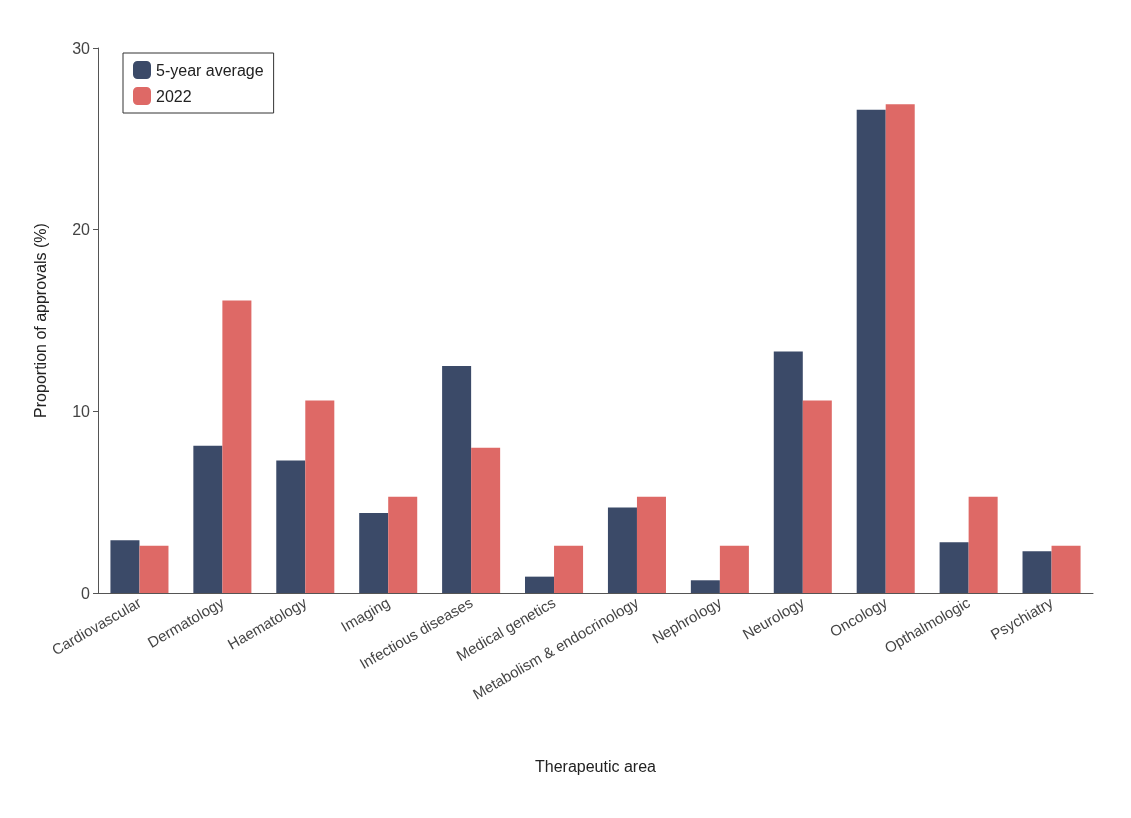  What do you see at coordinates (210, 70) in the screenshot?
I see `legend-label: 5-year average` at bounding box center [210, 70].